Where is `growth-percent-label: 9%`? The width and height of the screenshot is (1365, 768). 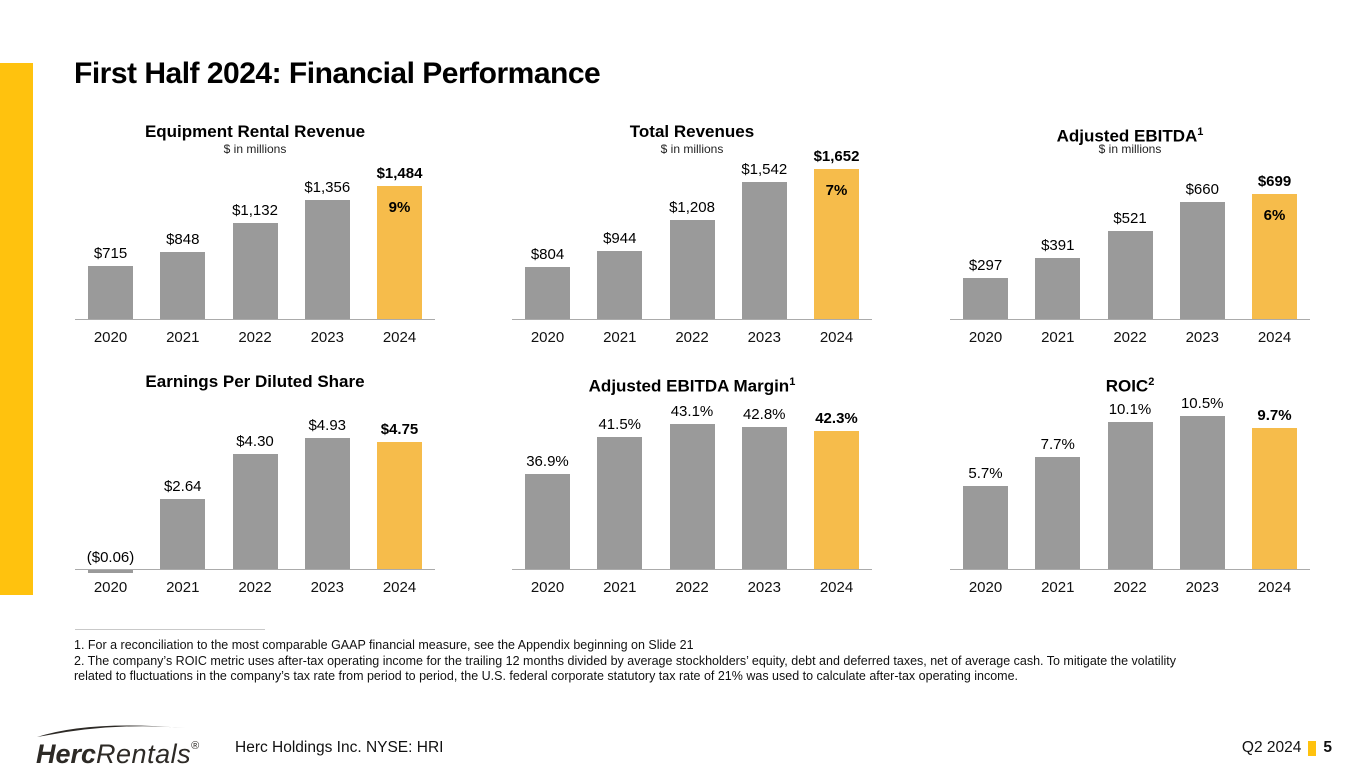 growth-percent-label: 9% is located at coordinates (399, 207).